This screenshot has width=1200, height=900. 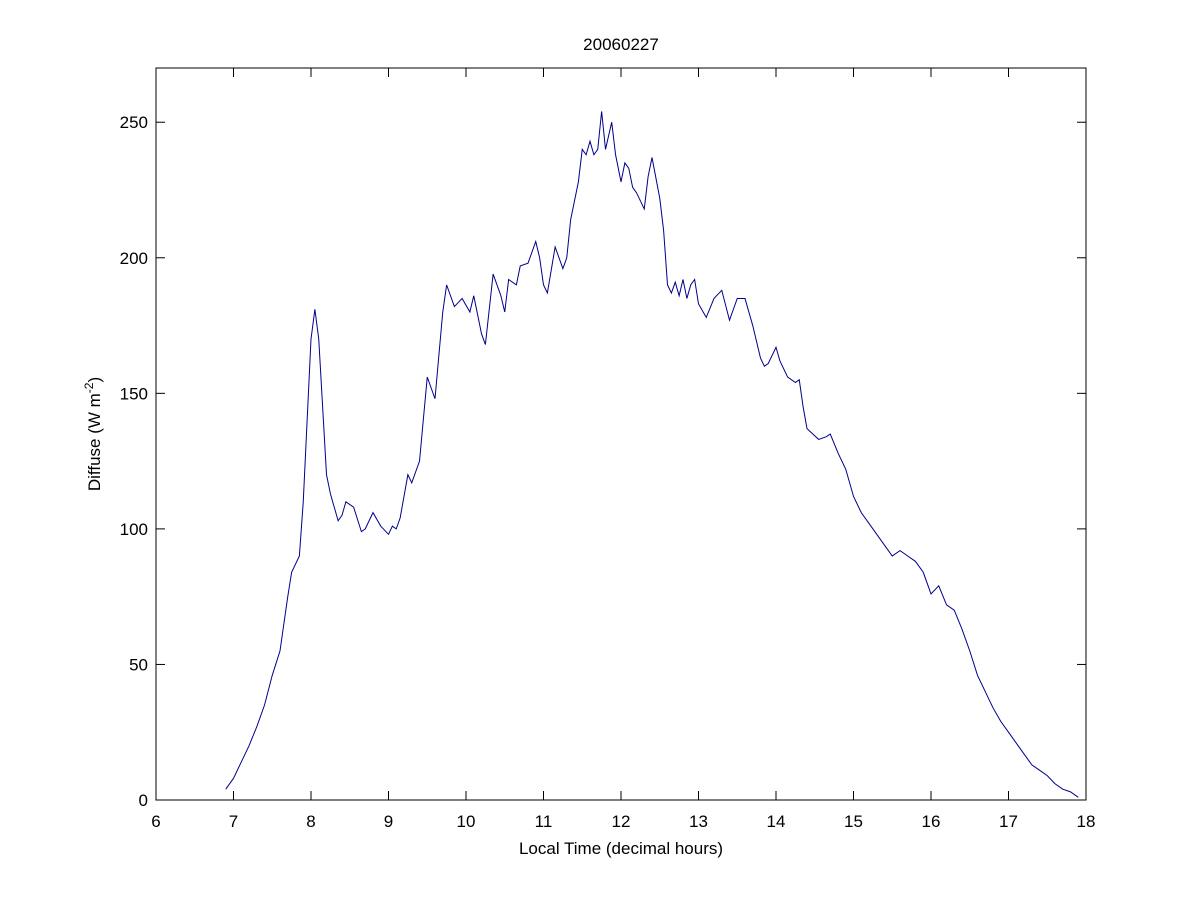 I want to click on x-tick-label: 10, so click(x=466, y=821).